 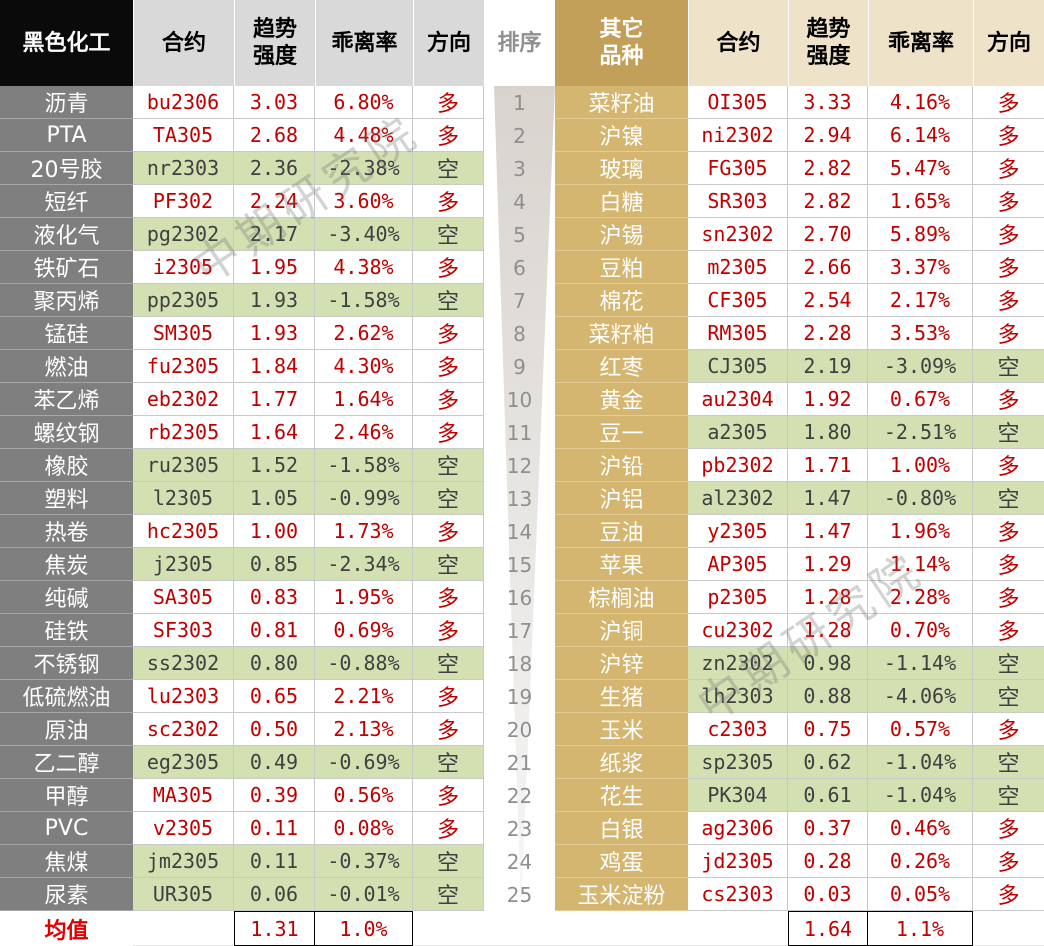 What do you see at coordinates (364, 43) in the screenshot?
I see `header-left-deviation-rate: 乖离率` at bounding box center [364, 43].